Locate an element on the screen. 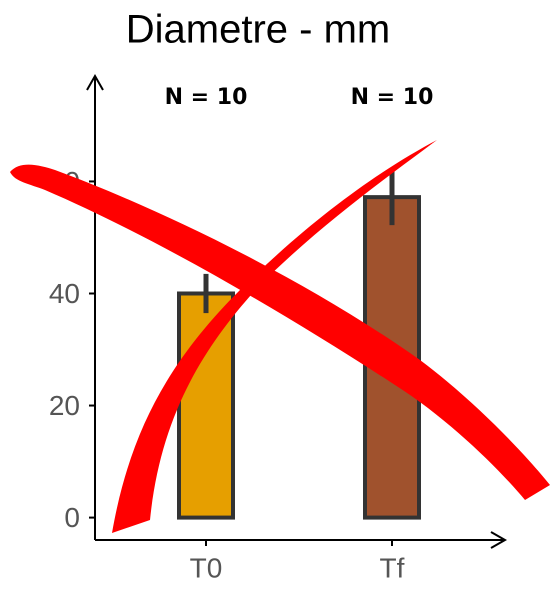 Image resolution: width=550 pixels, height=590 pixels. x-tick-label: Tf is located at coordinates (392, 567).